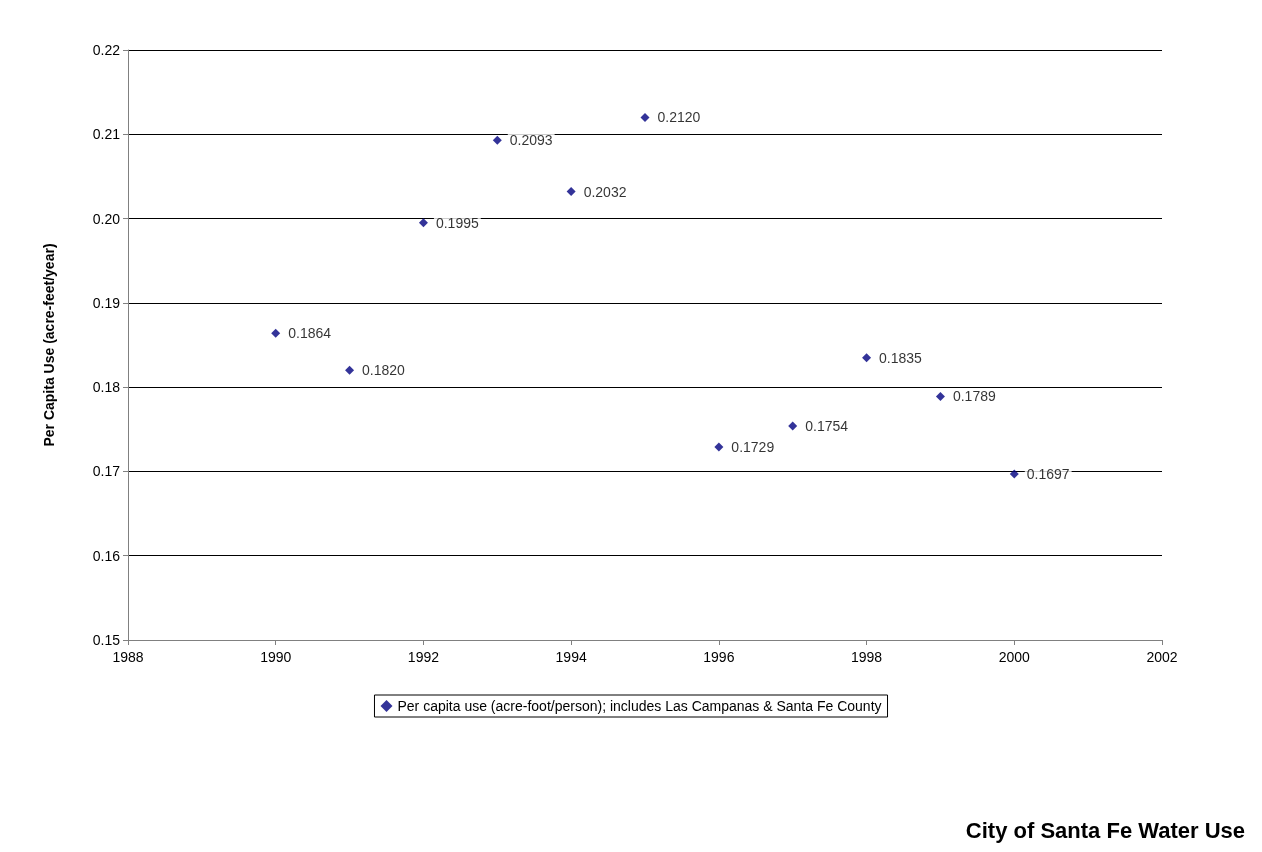  Describe the element at coordinates (719, 657) in the screenshot. I see `x-tick-label: 1996` at that location.